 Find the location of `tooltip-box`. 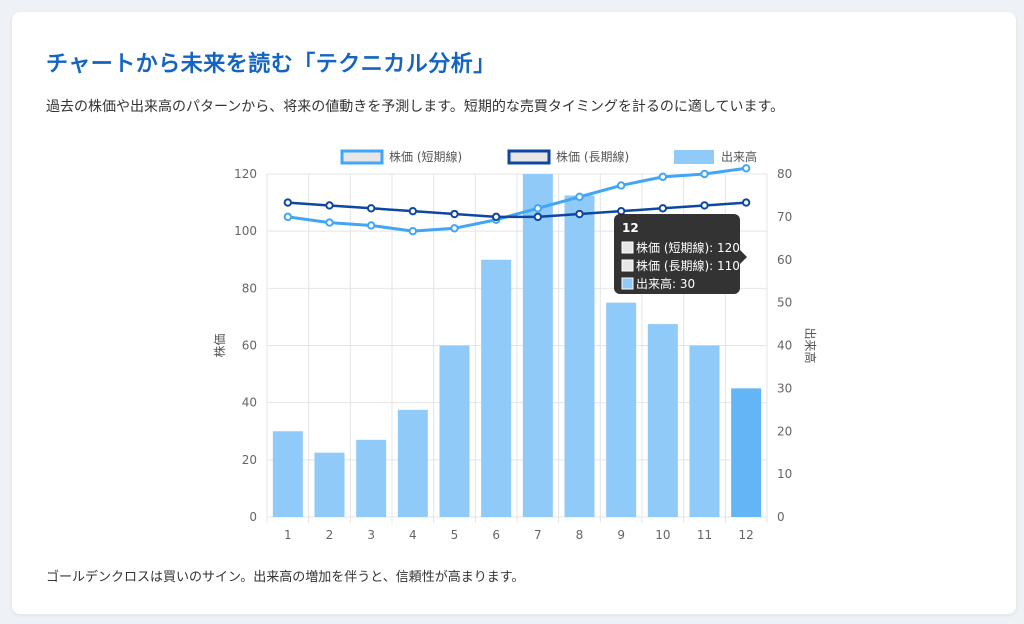

tooltip-box is located at coordinates (677, 254).